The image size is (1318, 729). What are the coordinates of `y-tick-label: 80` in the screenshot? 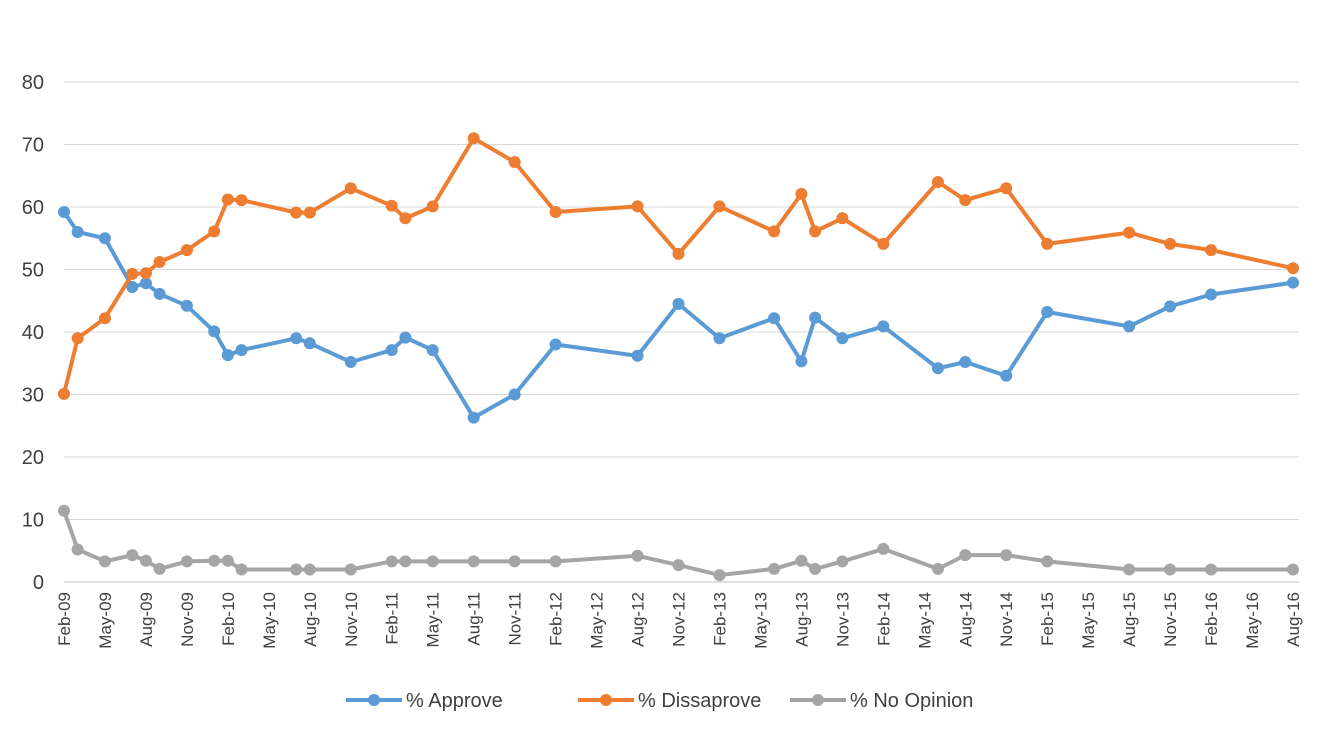 It's located at (33, 83).